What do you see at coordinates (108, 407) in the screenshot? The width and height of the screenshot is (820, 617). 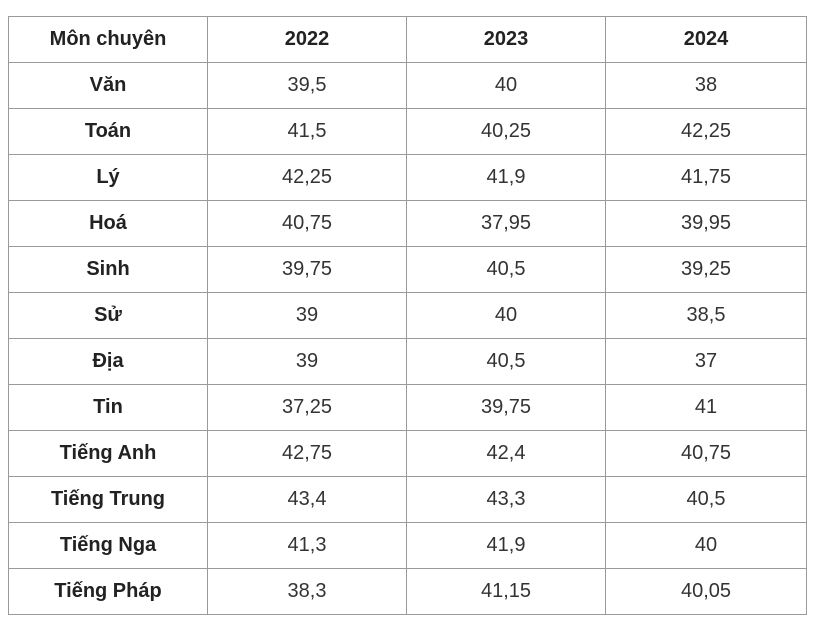 I see `subject-cell: Tin` at bounding box center [108, 407].